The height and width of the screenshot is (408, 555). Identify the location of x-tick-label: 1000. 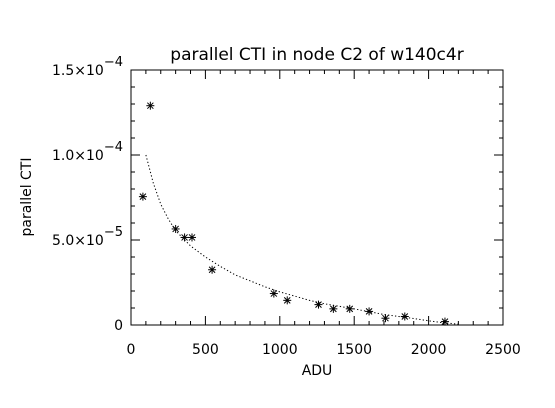
(280, 350).